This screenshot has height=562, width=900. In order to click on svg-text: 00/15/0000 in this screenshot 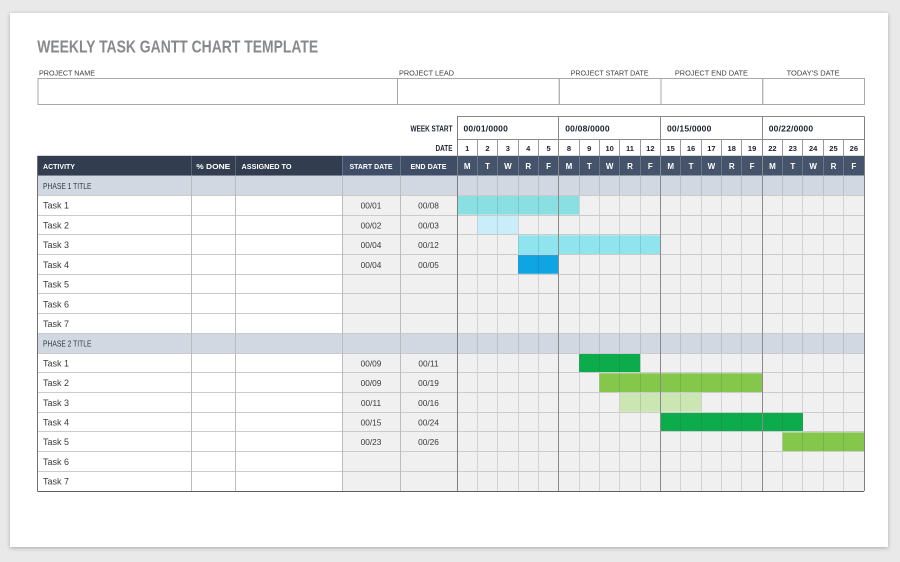, I will do `click(689, 129)`.